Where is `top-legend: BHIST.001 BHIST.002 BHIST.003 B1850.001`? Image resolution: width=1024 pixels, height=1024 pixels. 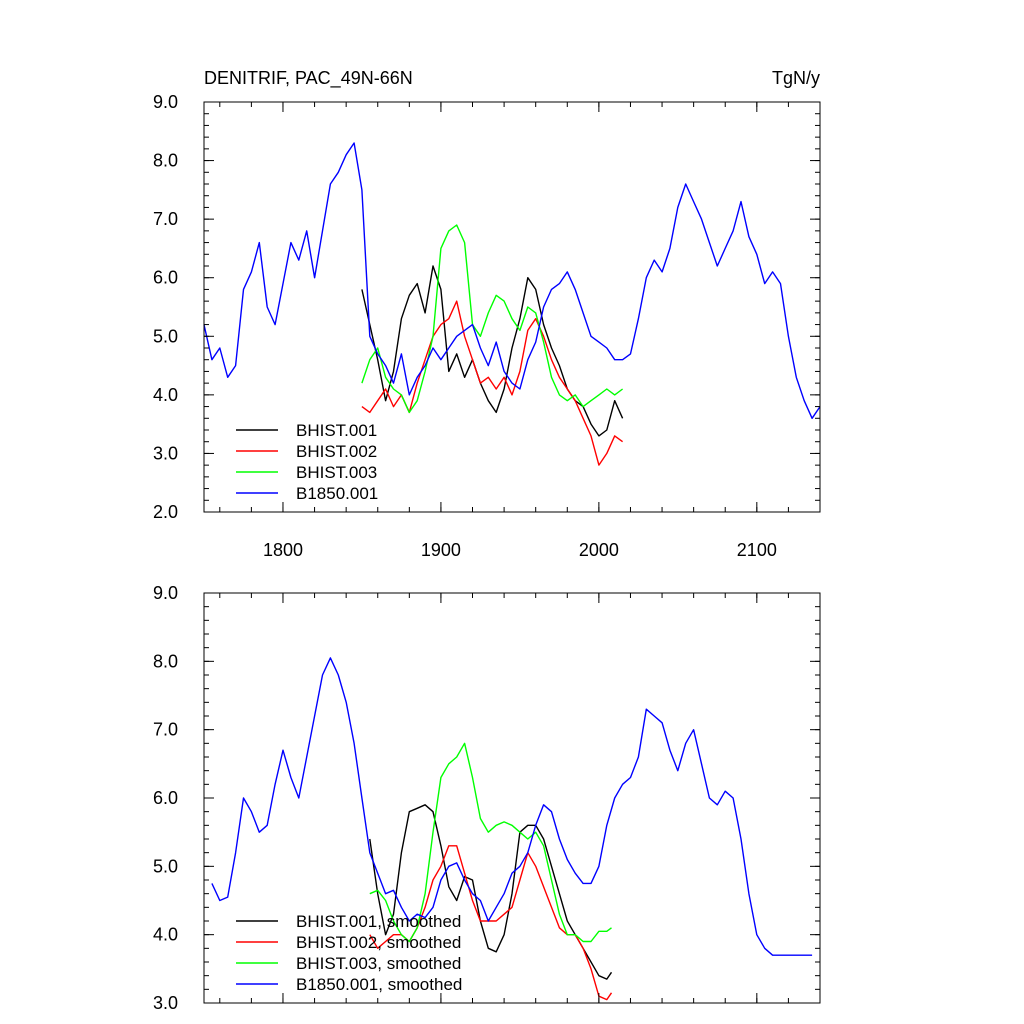 top-legend: BHIST.001 BHIST.002 BHIST.003 B1850.001 is located at coordinates (307, 462).